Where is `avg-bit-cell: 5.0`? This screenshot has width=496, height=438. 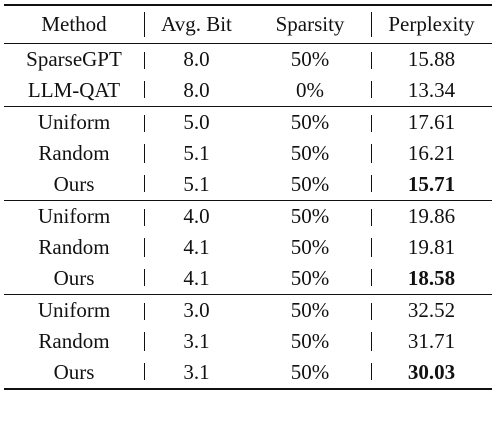 avg-bit-cell: 5.0 is located at coordinates (196, 122).